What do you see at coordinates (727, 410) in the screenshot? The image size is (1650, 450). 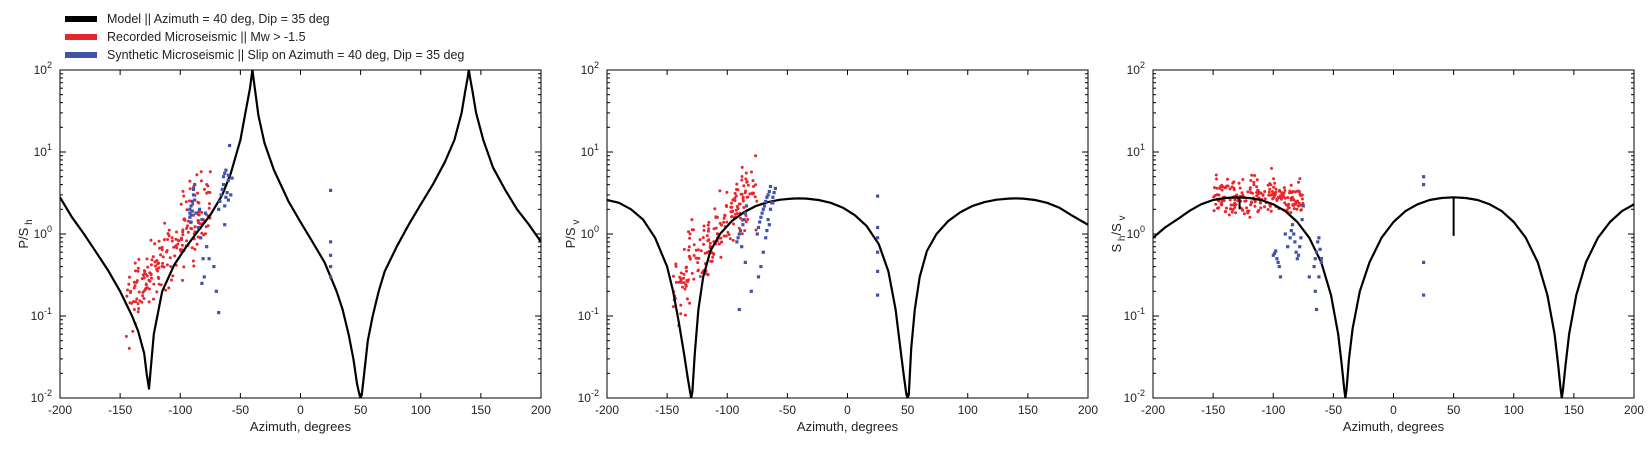 I see `x-tick-label: -100` at bounding box center [727, 410].